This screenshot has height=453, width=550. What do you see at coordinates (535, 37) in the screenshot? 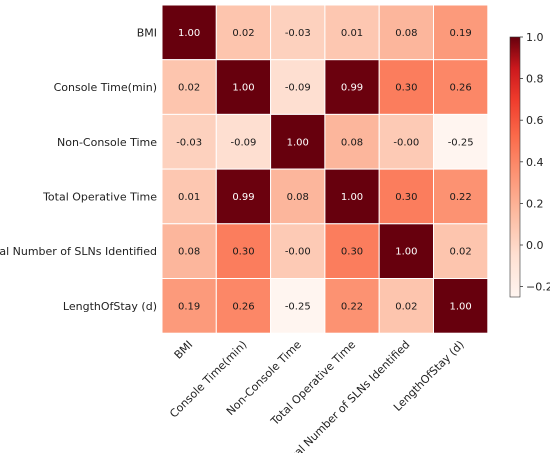
I see `colorbar-tick-label: 1.0` at bounding box center [535, 37].